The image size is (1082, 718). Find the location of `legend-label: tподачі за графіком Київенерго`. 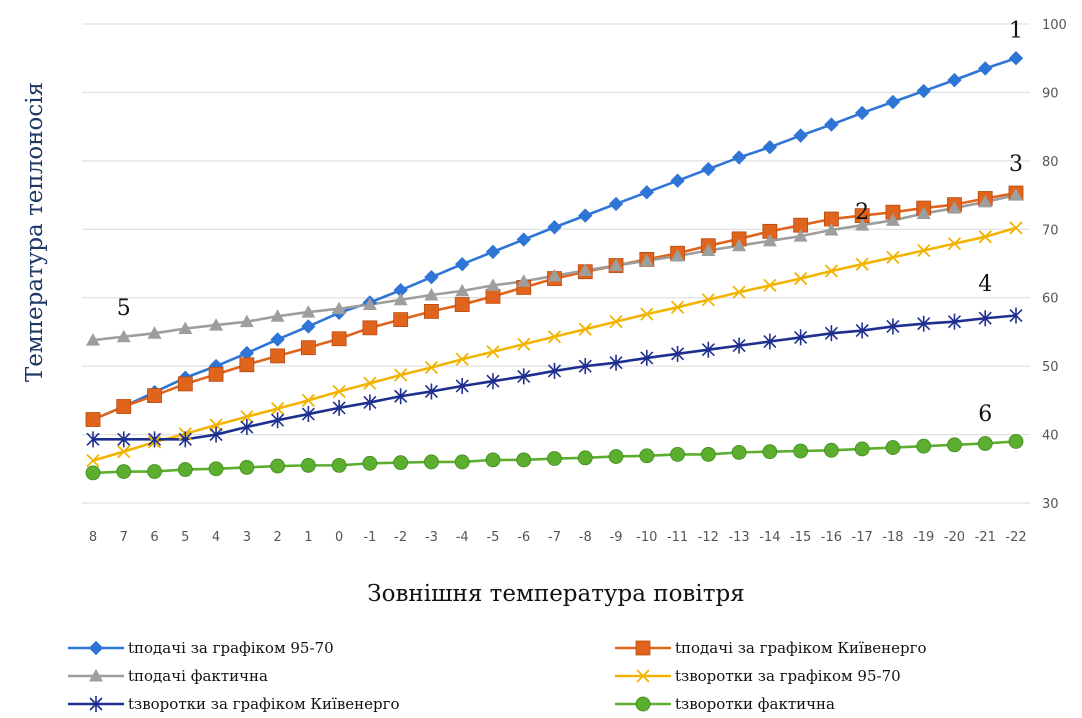

legend-label: tподачі за графіком Київенерго is located at coordinates (800, 648).